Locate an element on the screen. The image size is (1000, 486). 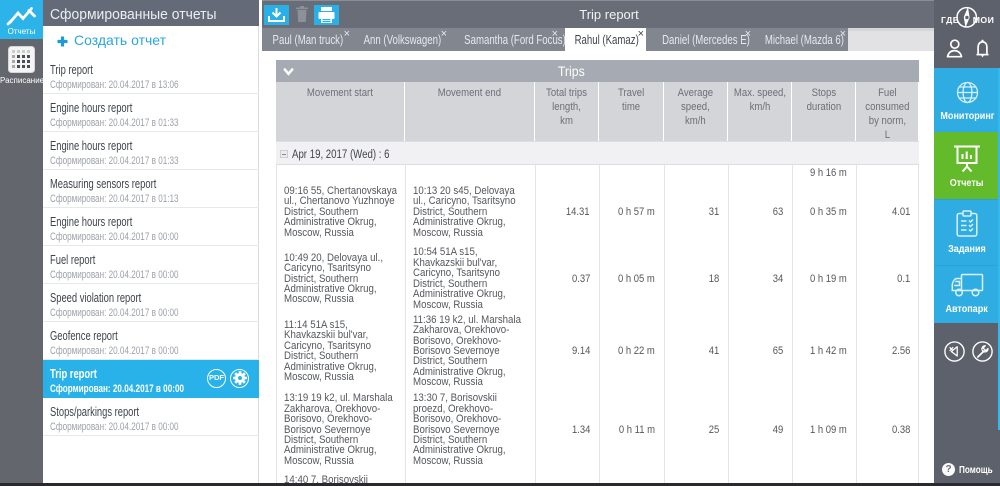
svg-text: МОИ is located at coordinates (983, 20).